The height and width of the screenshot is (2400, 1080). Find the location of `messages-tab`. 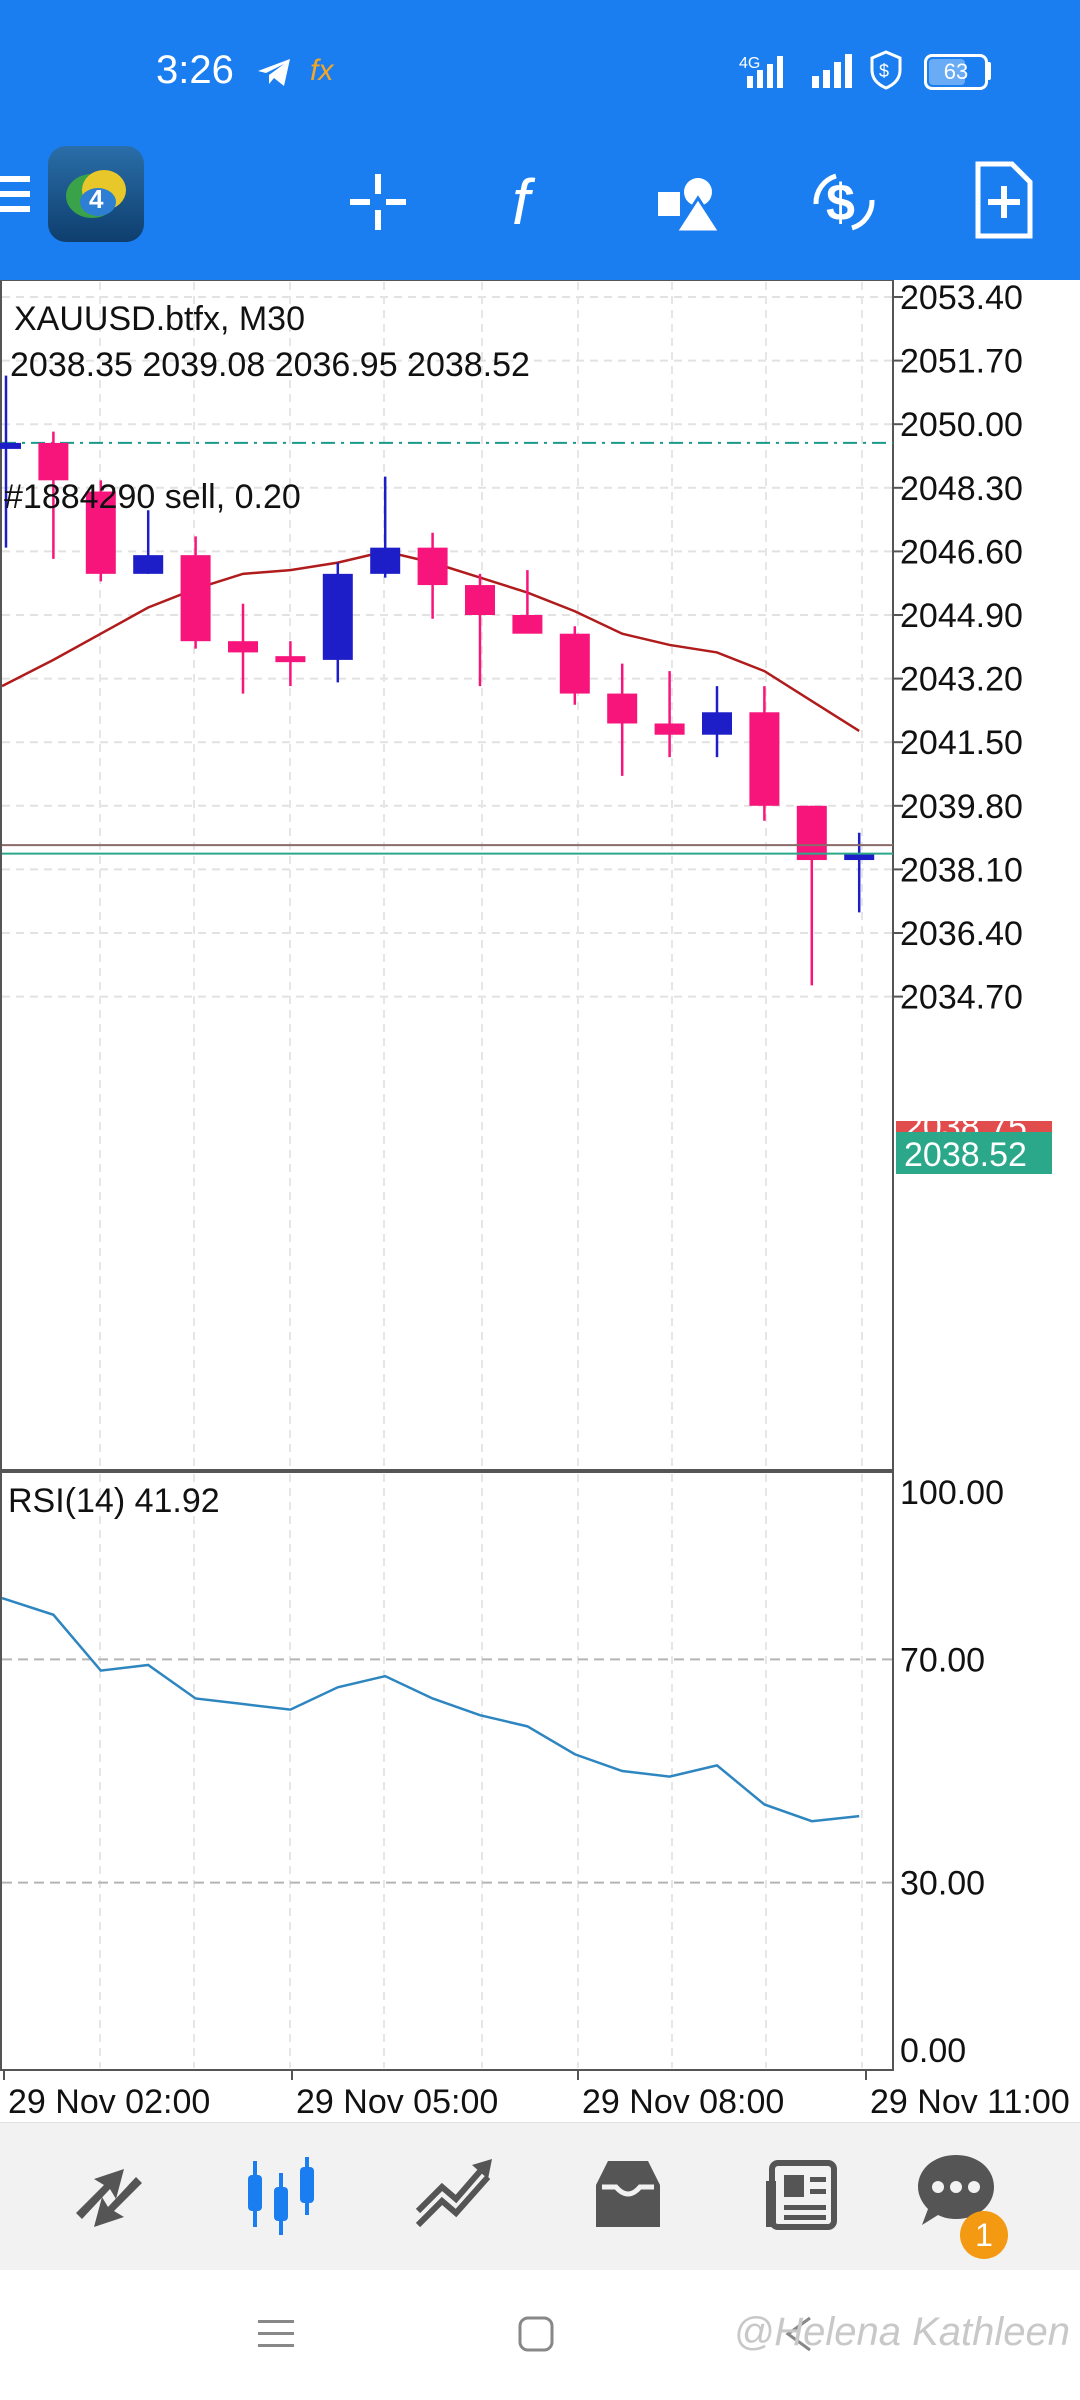

messages-tab is located at coordinates (959, 2191).